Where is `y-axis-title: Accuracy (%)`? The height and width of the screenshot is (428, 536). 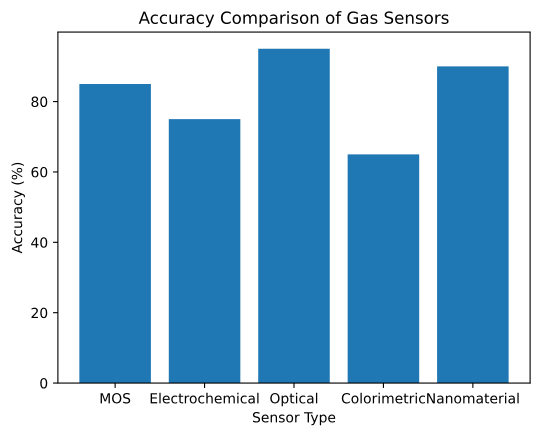
y-axis-title: Accuracy (%) is located at coordinates (18, 208).